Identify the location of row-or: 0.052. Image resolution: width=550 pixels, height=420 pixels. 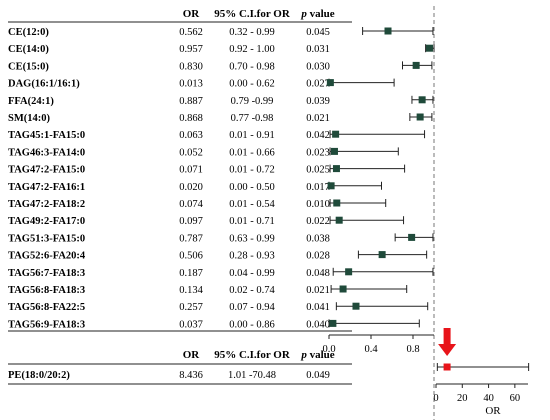
(191, 152).